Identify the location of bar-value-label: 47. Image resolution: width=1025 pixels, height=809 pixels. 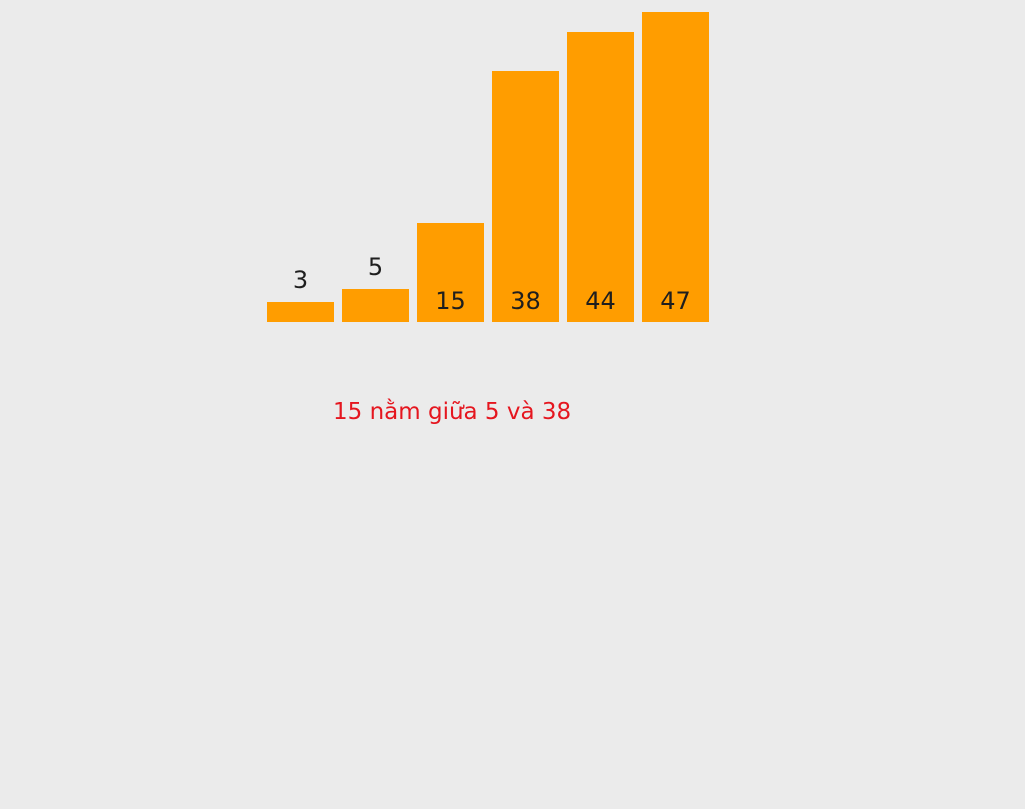
(675, 301).